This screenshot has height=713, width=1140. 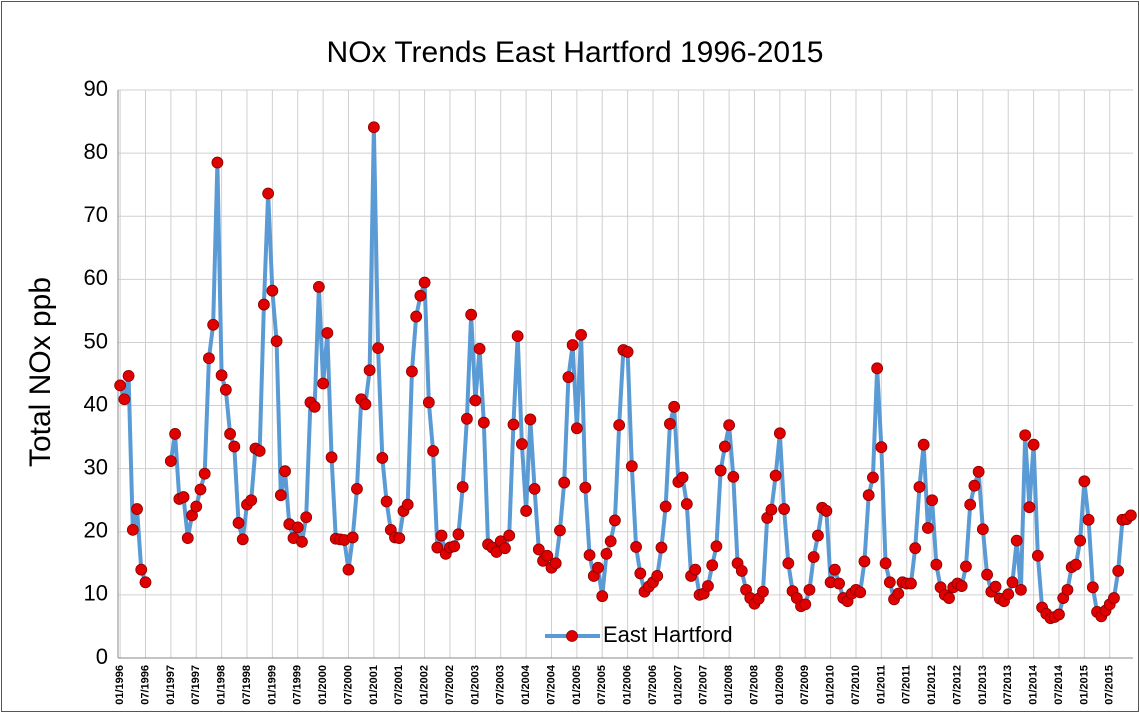 What do you see at coordinates (96, 88) in the screenshot?
I see `y-tick-label: 90` at bounding box center [96, 88].